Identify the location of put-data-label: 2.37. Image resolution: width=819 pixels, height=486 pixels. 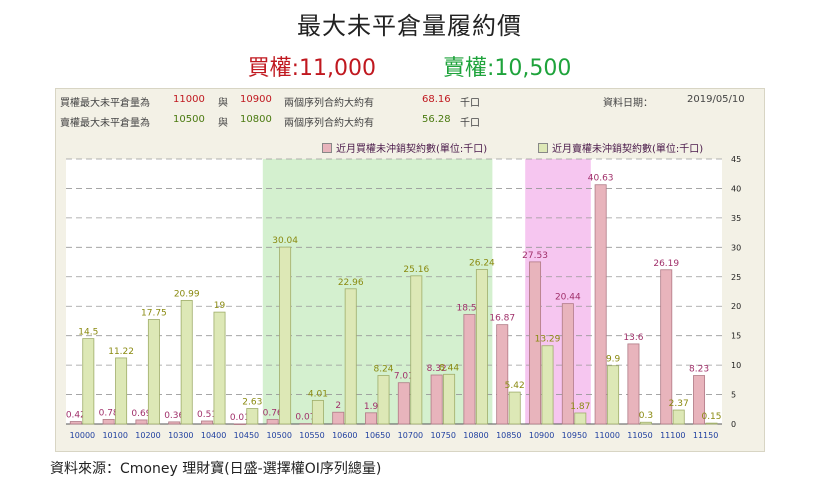
(679, 404).